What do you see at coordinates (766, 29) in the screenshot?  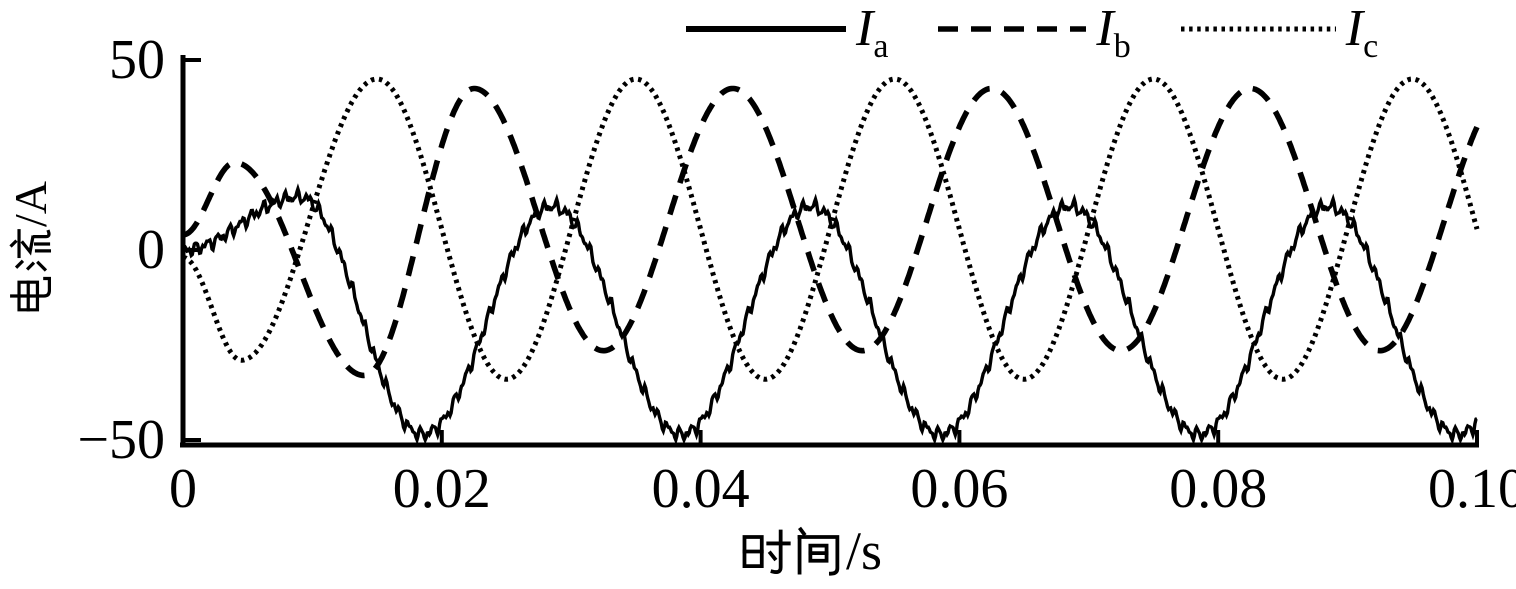 I see `legend-solid-line-sample` at bounding box center [766, 29].